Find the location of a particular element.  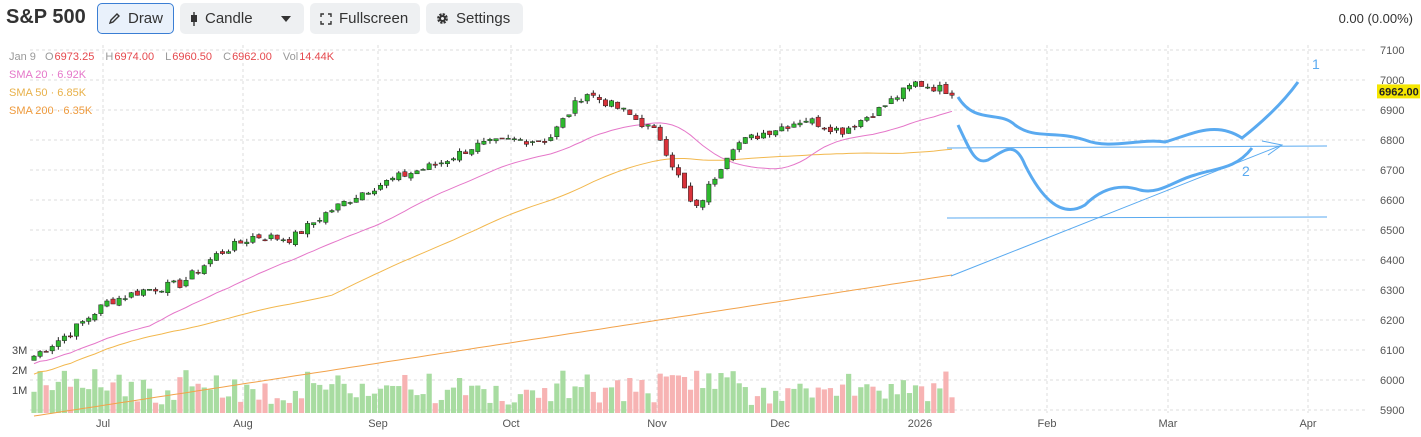

time-axis: Jul Aug Sep Oct Nov Dec 2026 Feb Mar Apr is located at coordinates (706, 424).